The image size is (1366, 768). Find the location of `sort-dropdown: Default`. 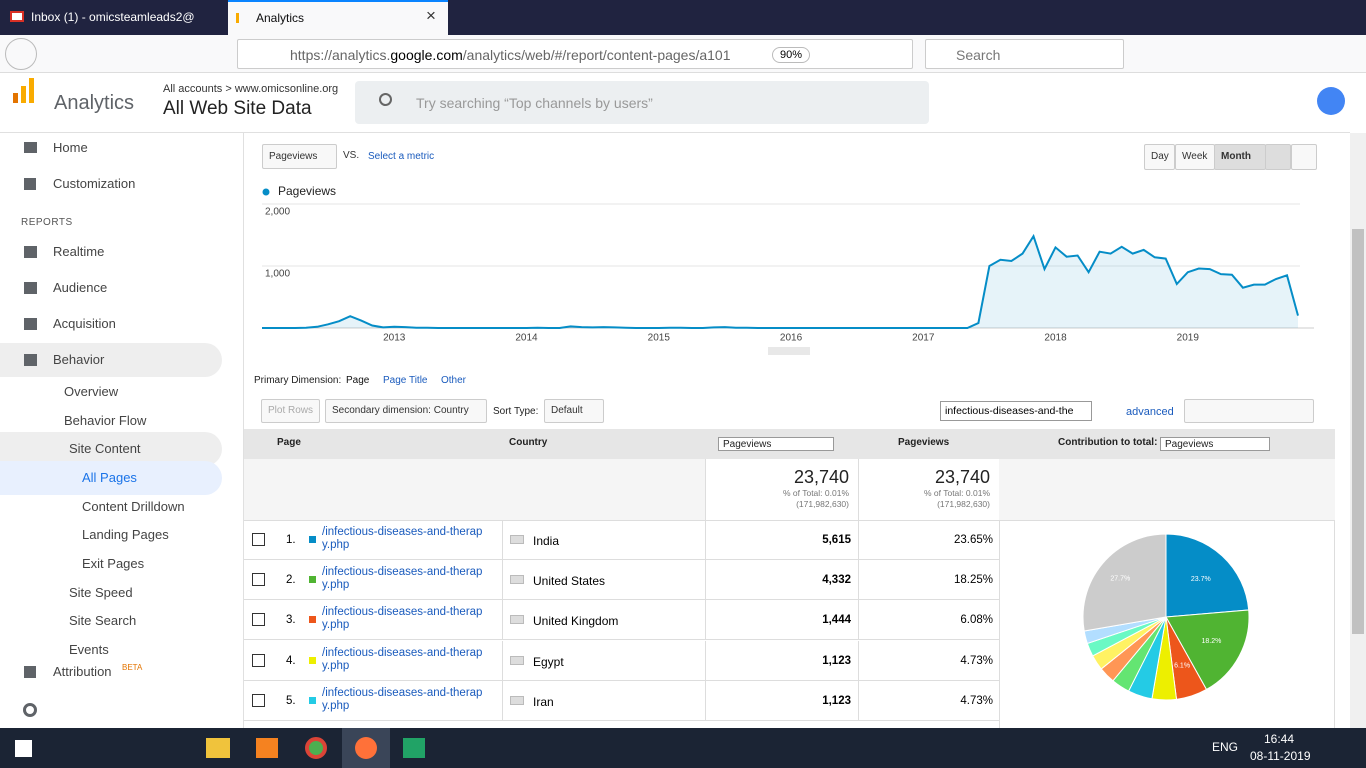

sort-dropdown: Default is located at coordinates (574, 411).